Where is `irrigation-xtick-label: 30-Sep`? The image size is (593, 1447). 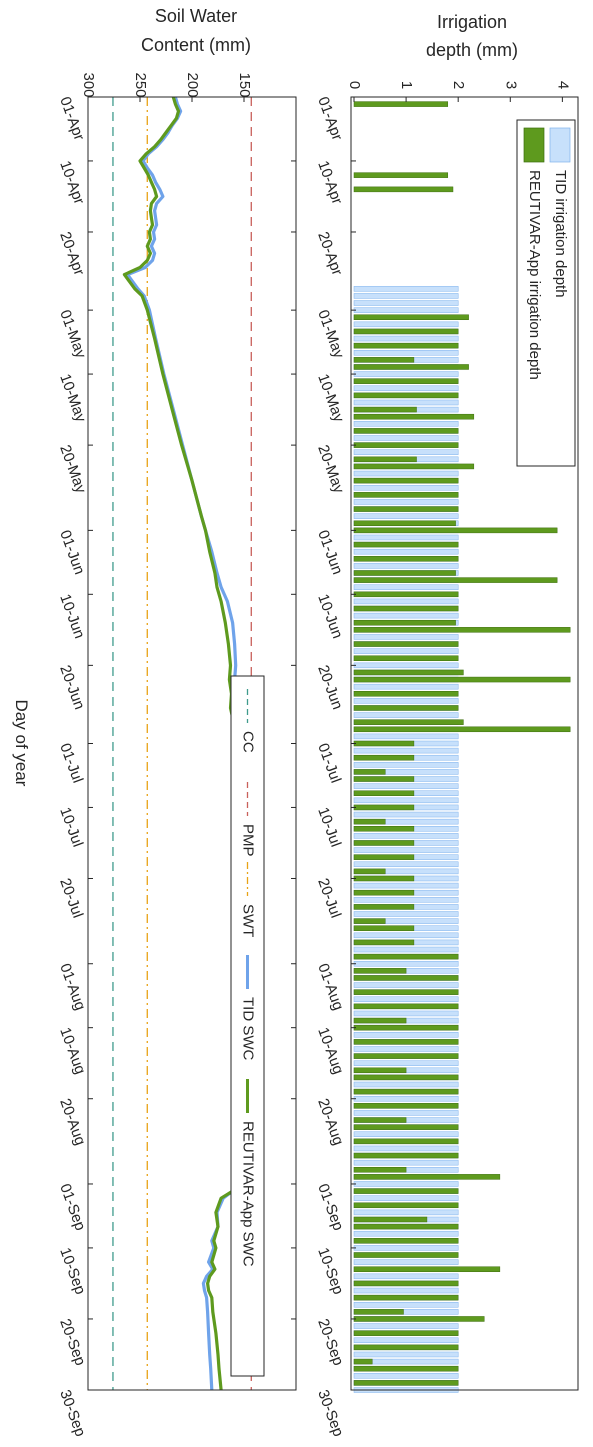 irrigation-xtick-label: 30-Sep is located at coordinates (330, 1413).